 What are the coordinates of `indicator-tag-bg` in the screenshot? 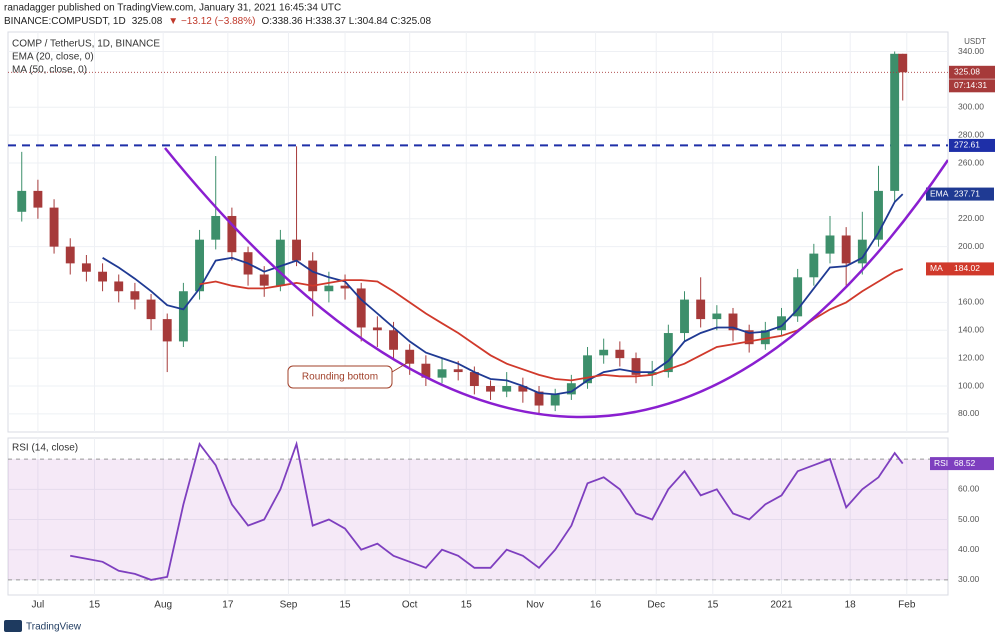 It's located at (960, 269).